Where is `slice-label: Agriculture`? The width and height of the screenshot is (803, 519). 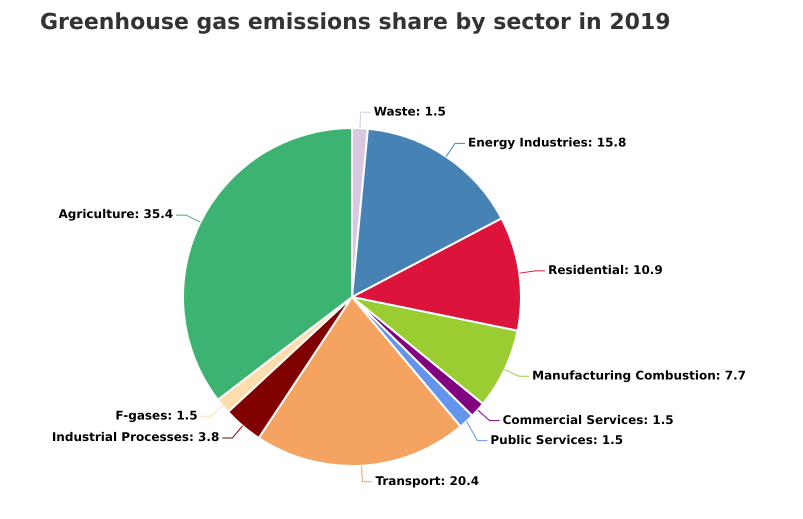
slice-label: Agriculture is located at coordinates (96, 214).